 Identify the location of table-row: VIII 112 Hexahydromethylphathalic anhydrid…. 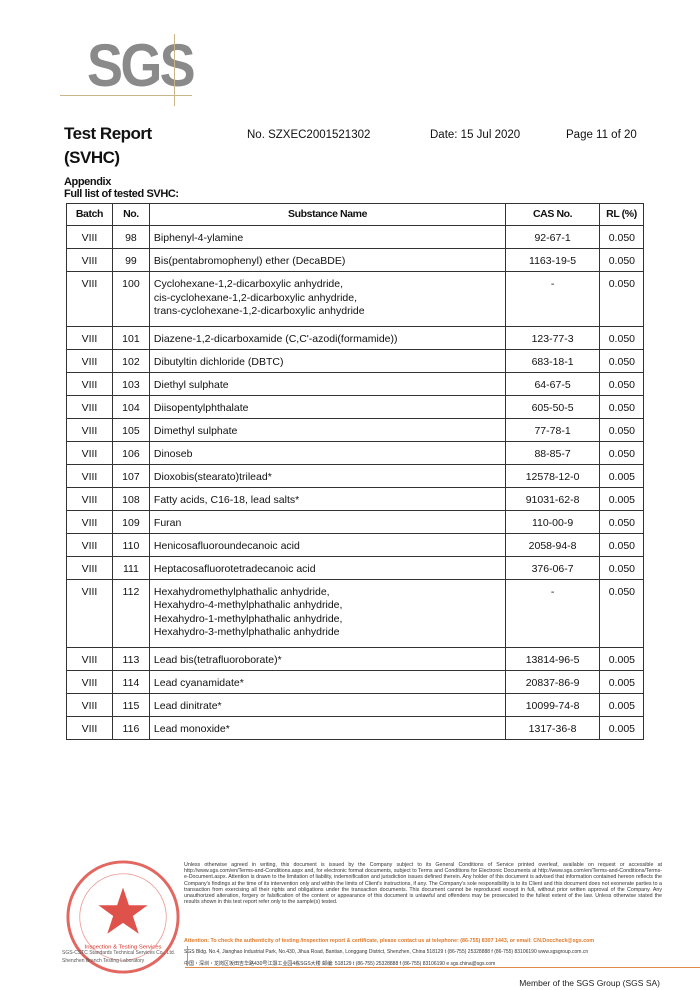
(355, 613).